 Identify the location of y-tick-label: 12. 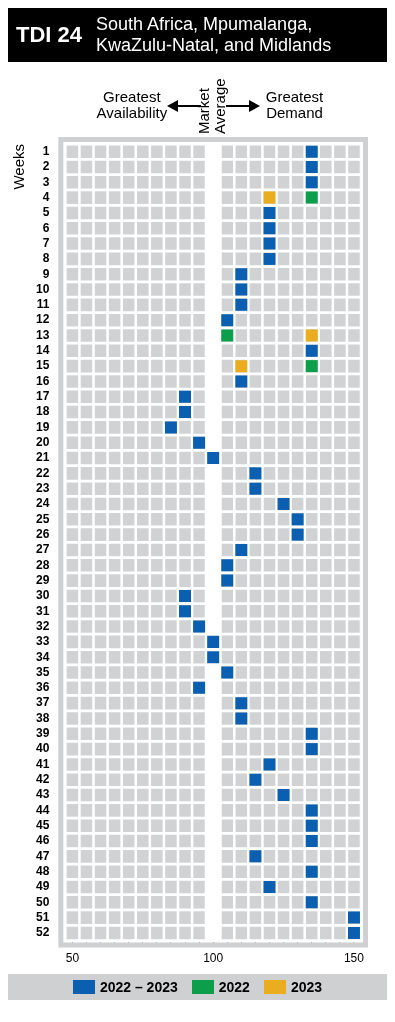
(42, 319).